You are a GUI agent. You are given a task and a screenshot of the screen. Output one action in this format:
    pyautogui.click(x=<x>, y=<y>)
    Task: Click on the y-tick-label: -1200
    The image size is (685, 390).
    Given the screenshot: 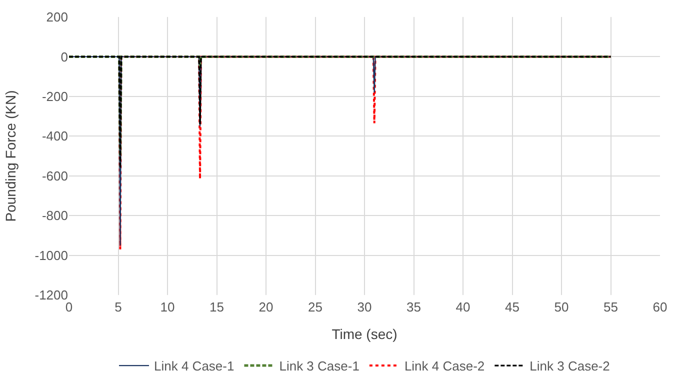 What is the action you would take?
    pyautogui.click(x=51, y=295)
    